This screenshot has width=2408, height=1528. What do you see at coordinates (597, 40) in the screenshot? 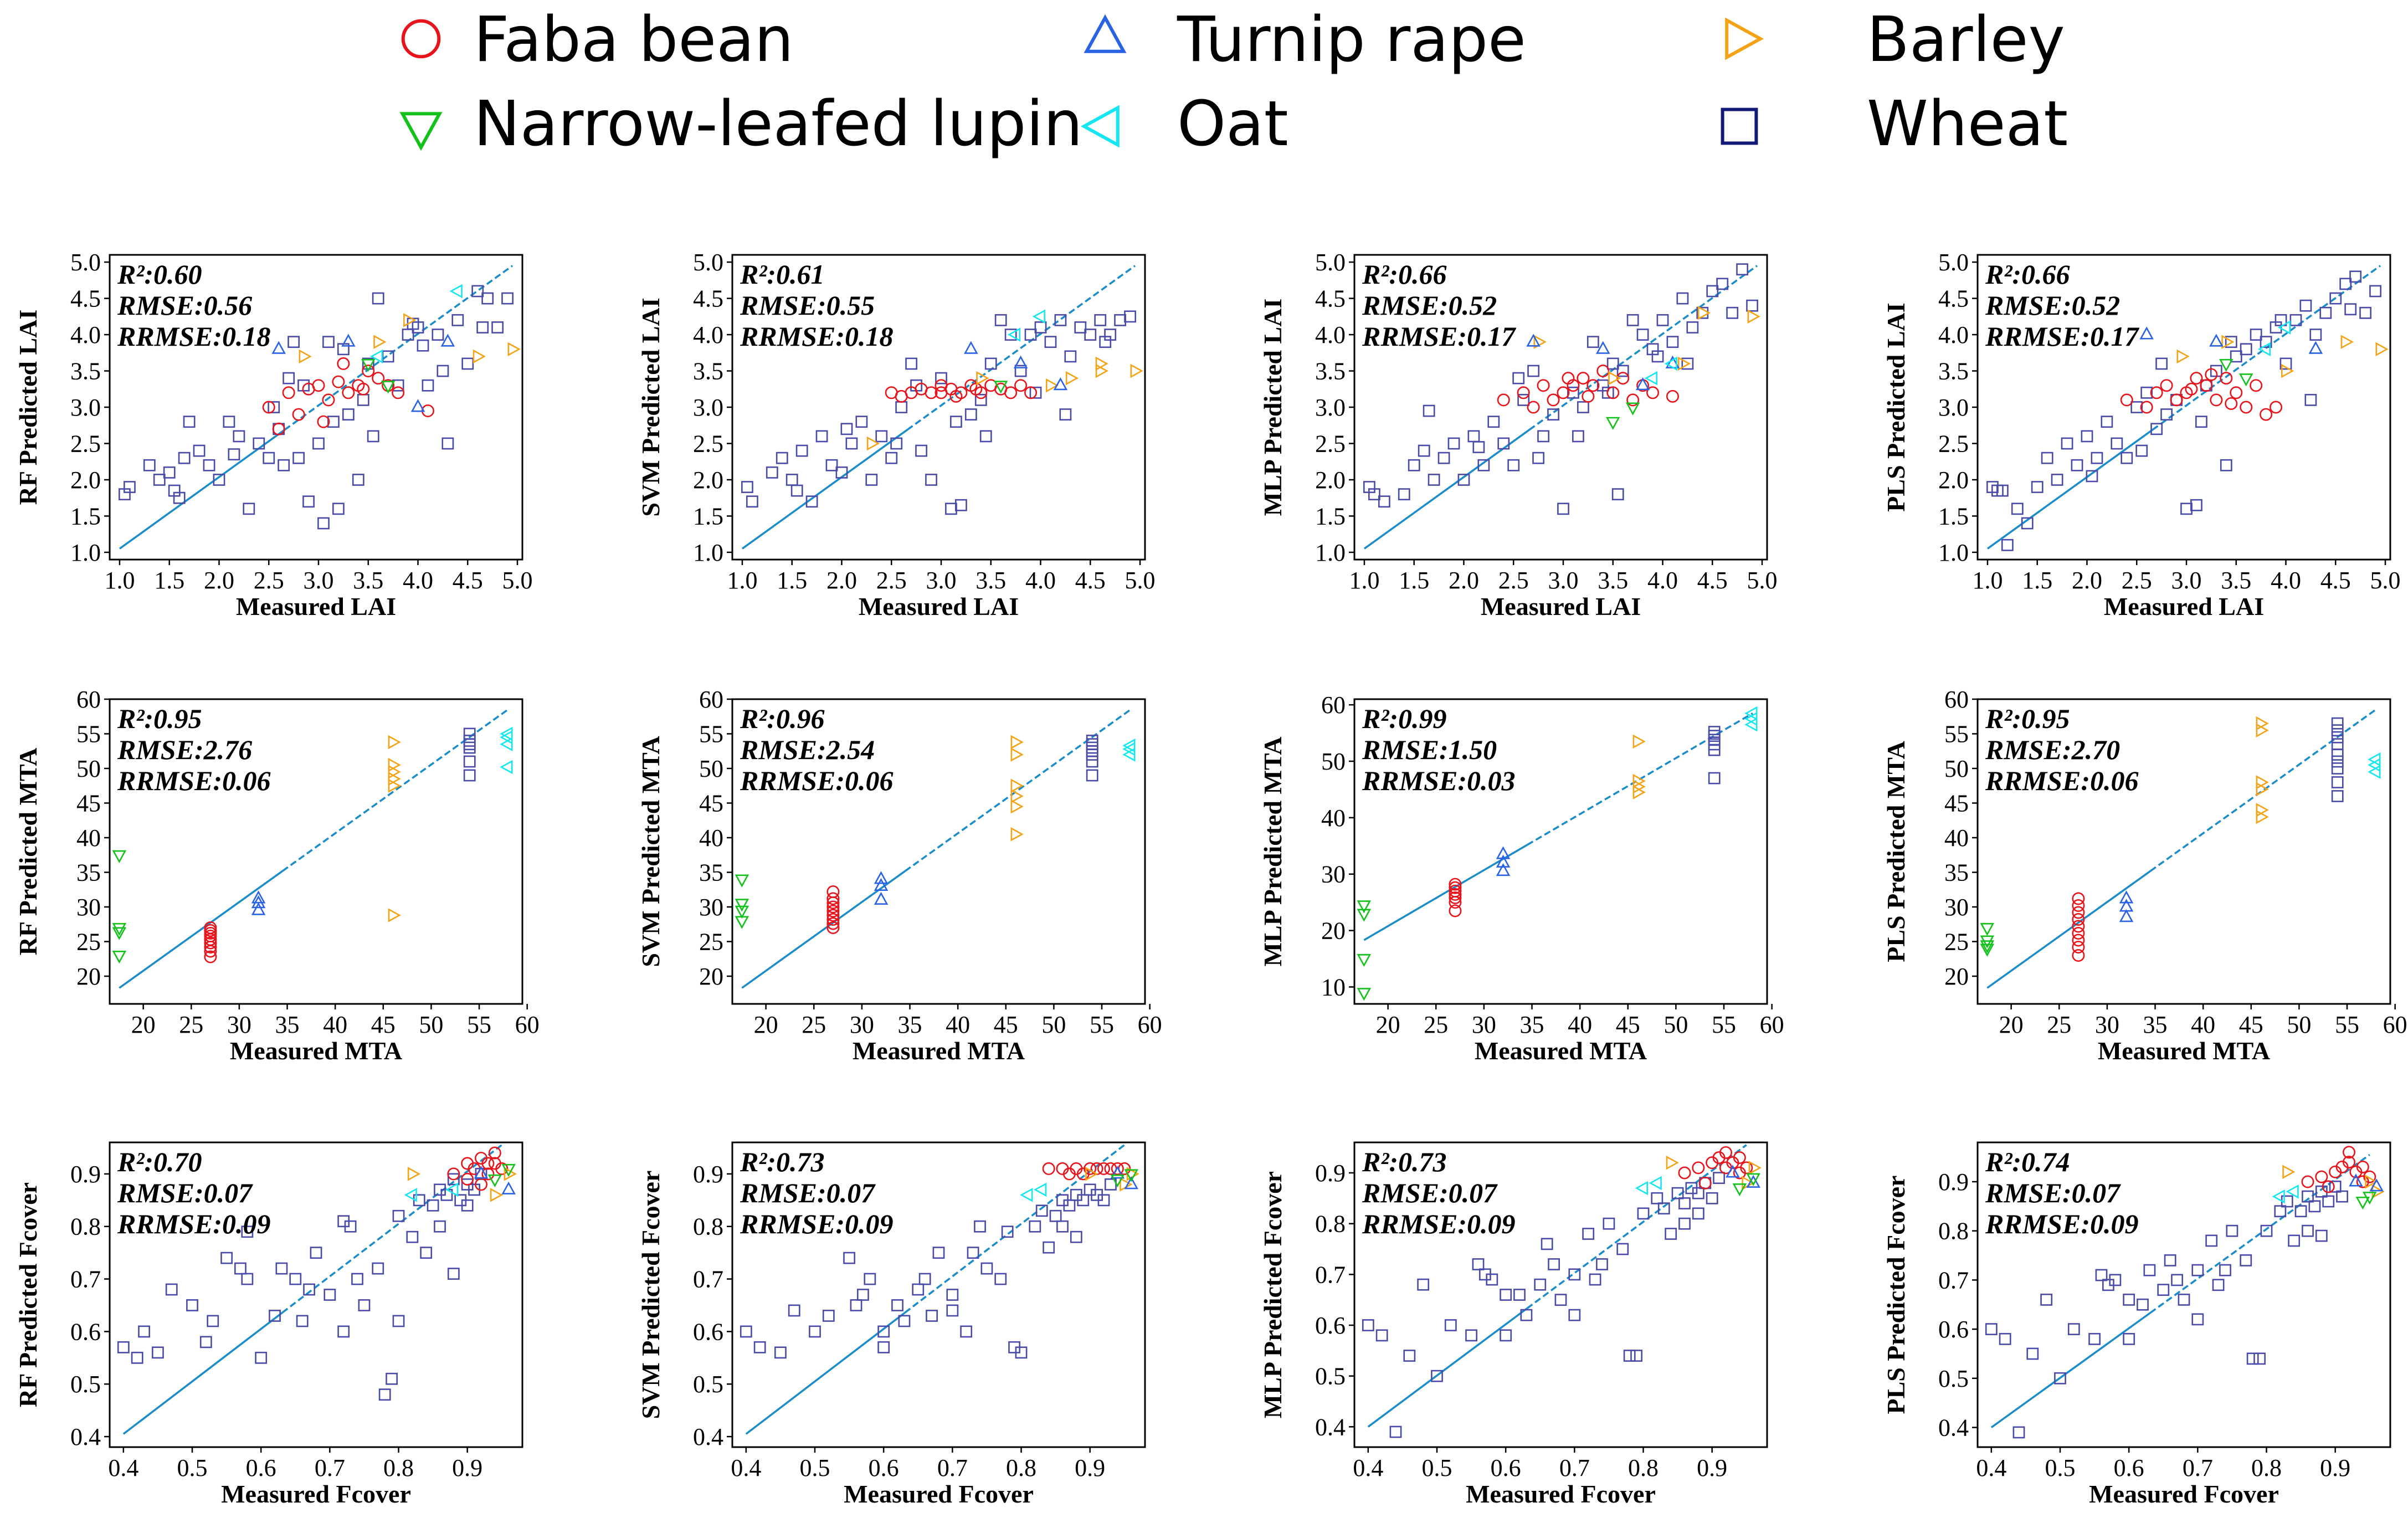
I see `legend-item: Faba bean` at bounding box center [597, 40].